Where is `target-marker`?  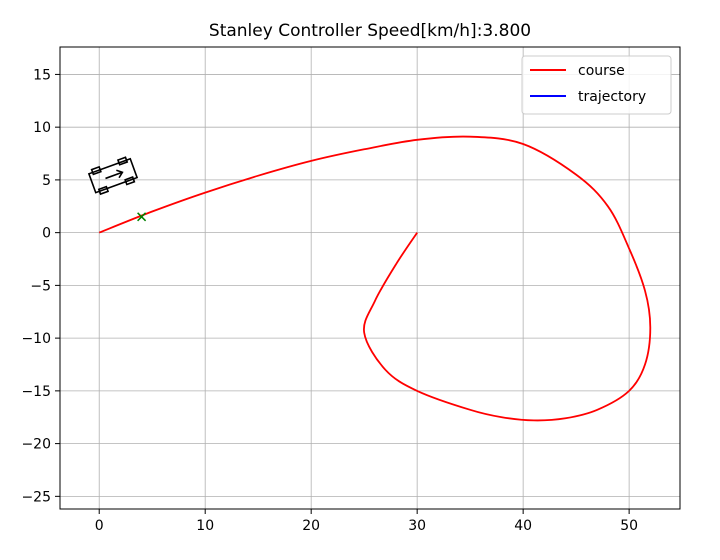 target-marker is located at coordinates (142, 217).